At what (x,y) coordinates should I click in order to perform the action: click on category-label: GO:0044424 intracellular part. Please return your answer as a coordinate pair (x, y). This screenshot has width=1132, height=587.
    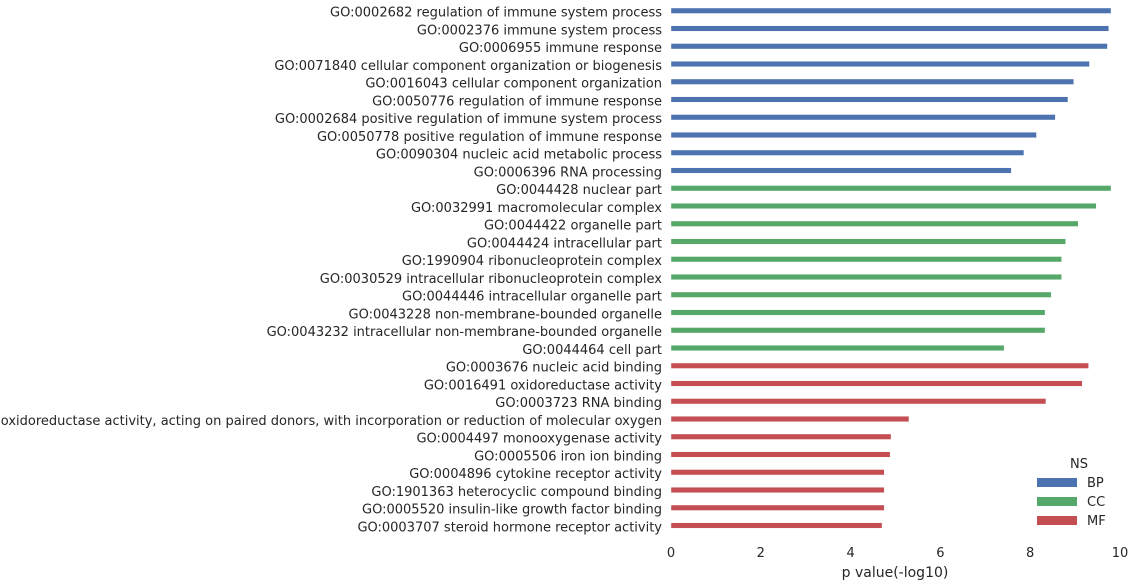
    Looking at the image, I should click on (564, 243).